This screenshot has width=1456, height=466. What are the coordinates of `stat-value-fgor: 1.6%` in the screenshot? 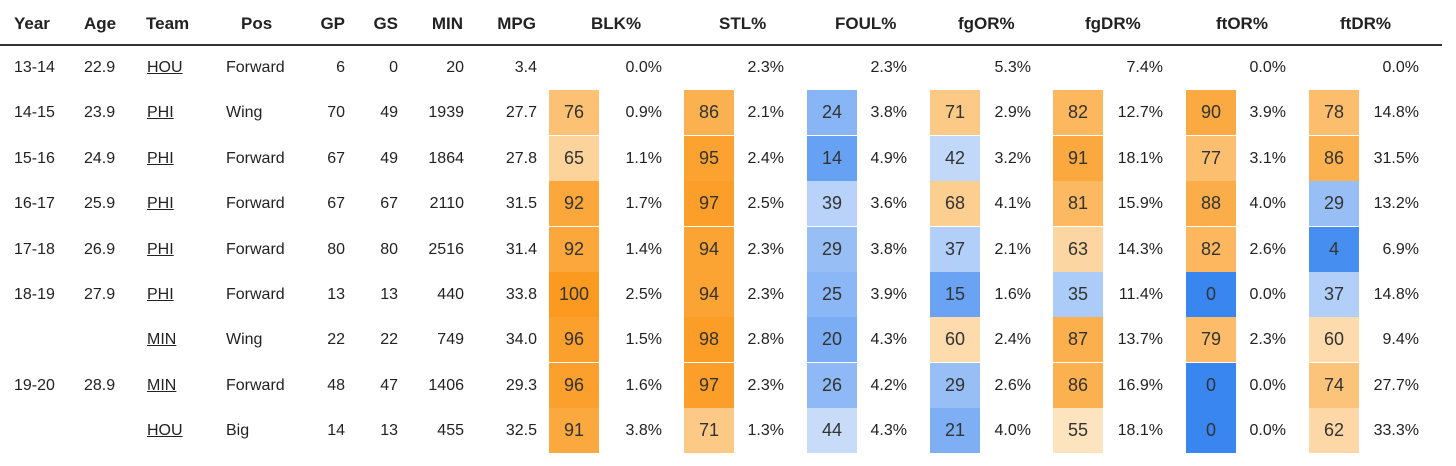 It's located at (1012, 294).